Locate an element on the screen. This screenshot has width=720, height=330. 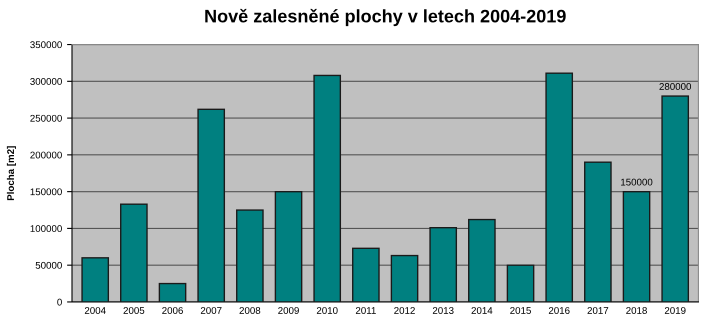
x-tick-label: 2013 is located at coordinates (443, 310).